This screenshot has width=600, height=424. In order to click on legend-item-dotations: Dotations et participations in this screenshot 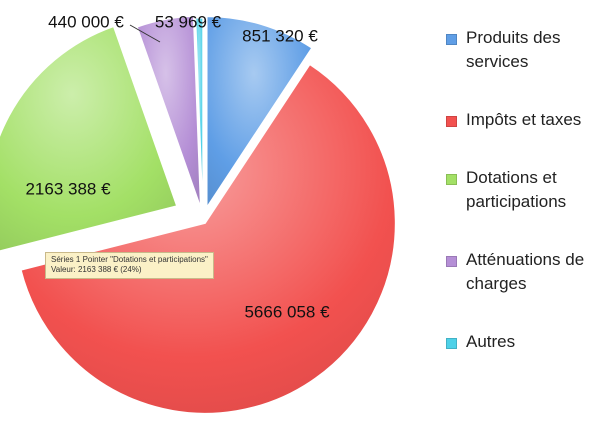, I will do `click(522, 190)`.